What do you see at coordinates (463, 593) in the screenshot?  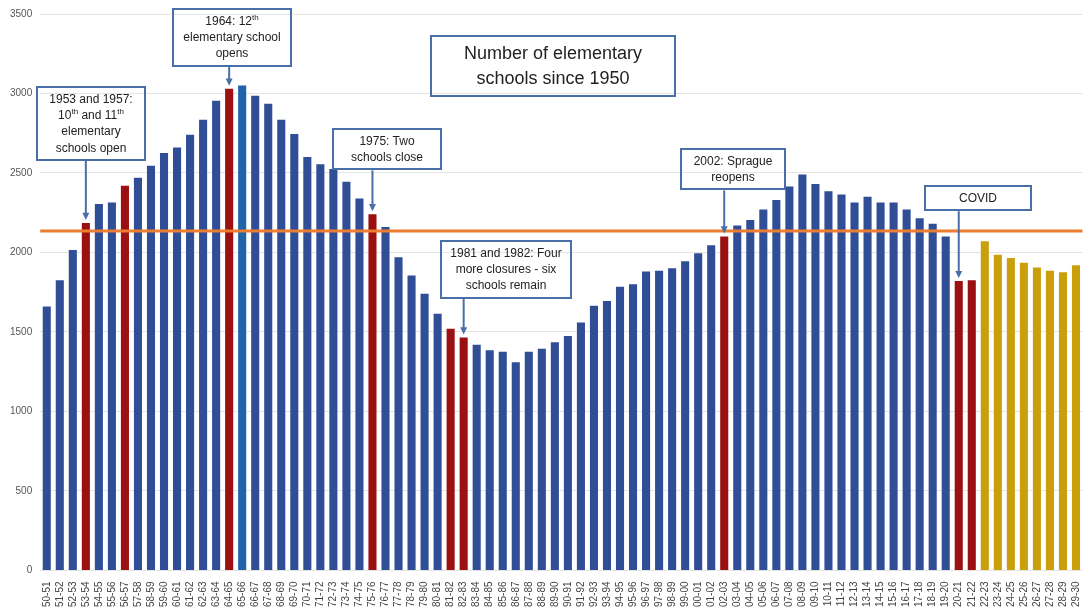 I see `x-tick-label: 82-83` at bounding box center [463, 593].